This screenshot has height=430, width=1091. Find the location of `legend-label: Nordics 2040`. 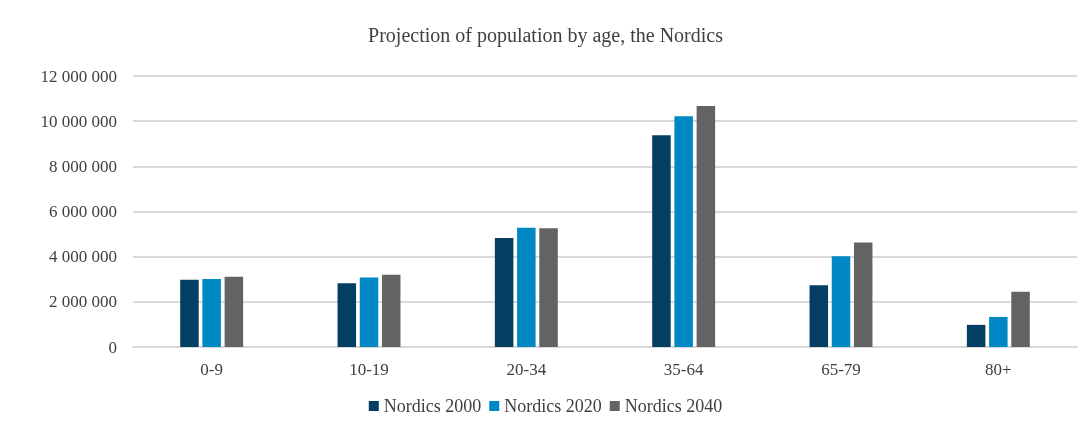

legend-label: Nordics 2040 is located at coordinates (673, 406).